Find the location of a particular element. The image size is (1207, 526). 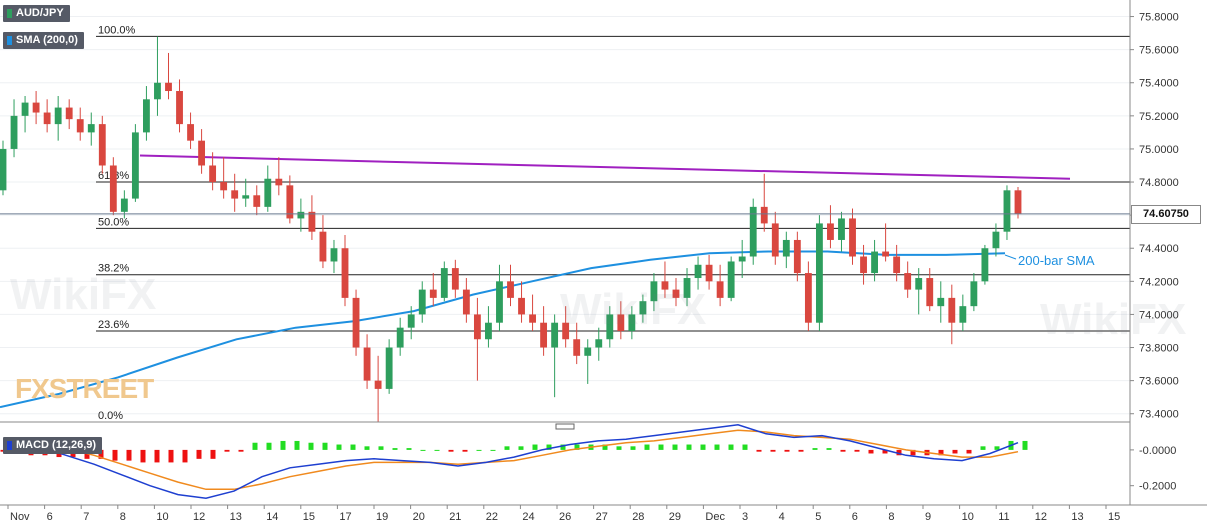

time-tick-label: 8 is located at coordinates (123, 517).